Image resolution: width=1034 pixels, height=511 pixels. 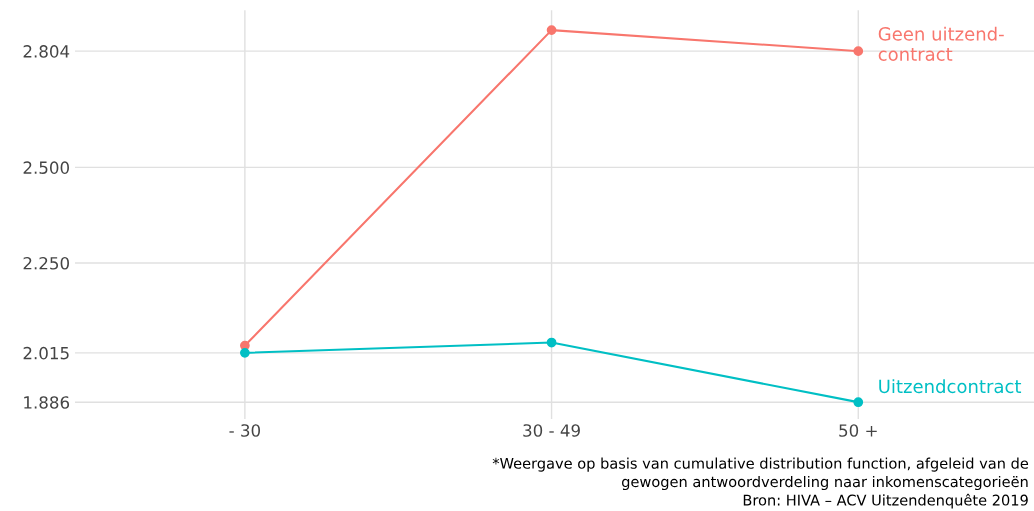 I want to click on x-tick-label: 50 +, so click(x=858, y=430).